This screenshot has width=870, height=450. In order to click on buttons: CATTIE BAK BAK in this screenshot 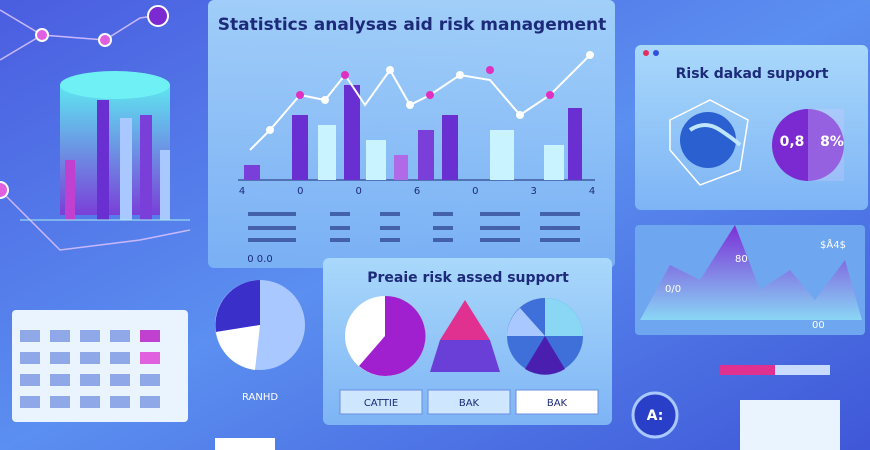, I will do `click(469, 402)`.